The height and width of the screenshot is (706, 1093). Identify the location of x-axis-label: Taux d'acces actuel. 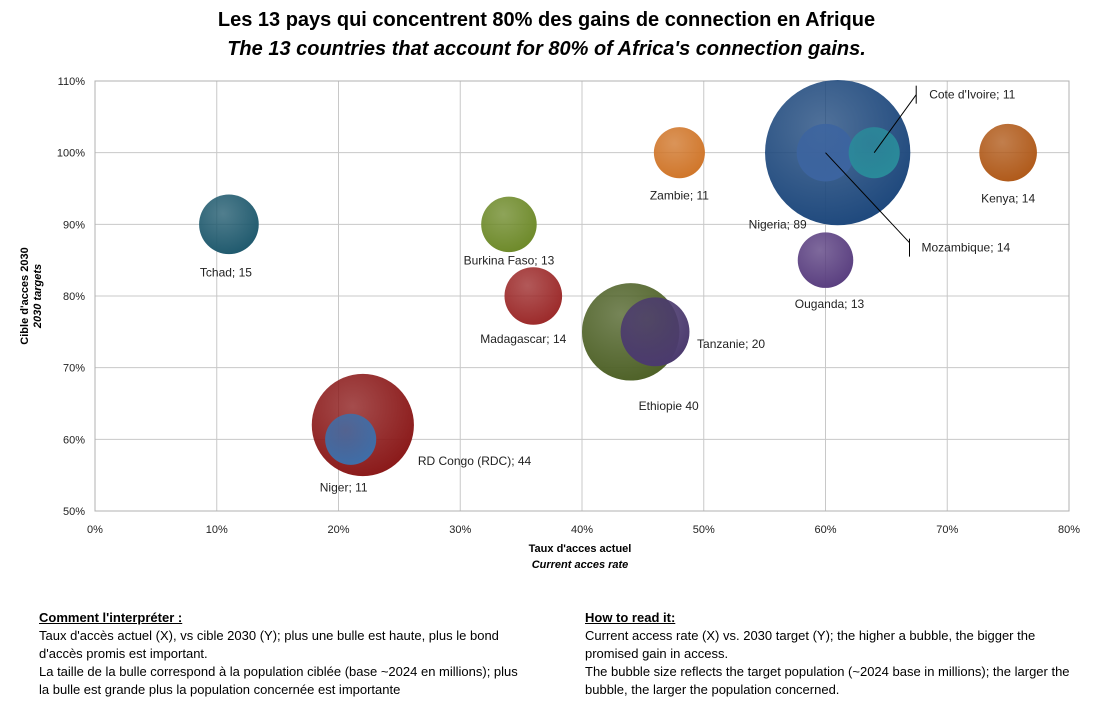
(580, 549).